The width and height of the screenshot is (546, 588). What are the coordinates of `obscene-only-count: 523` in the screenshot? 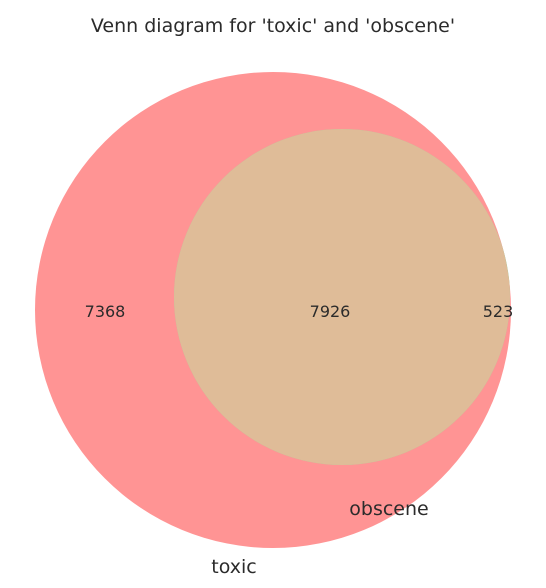 It's located at (498, 311).